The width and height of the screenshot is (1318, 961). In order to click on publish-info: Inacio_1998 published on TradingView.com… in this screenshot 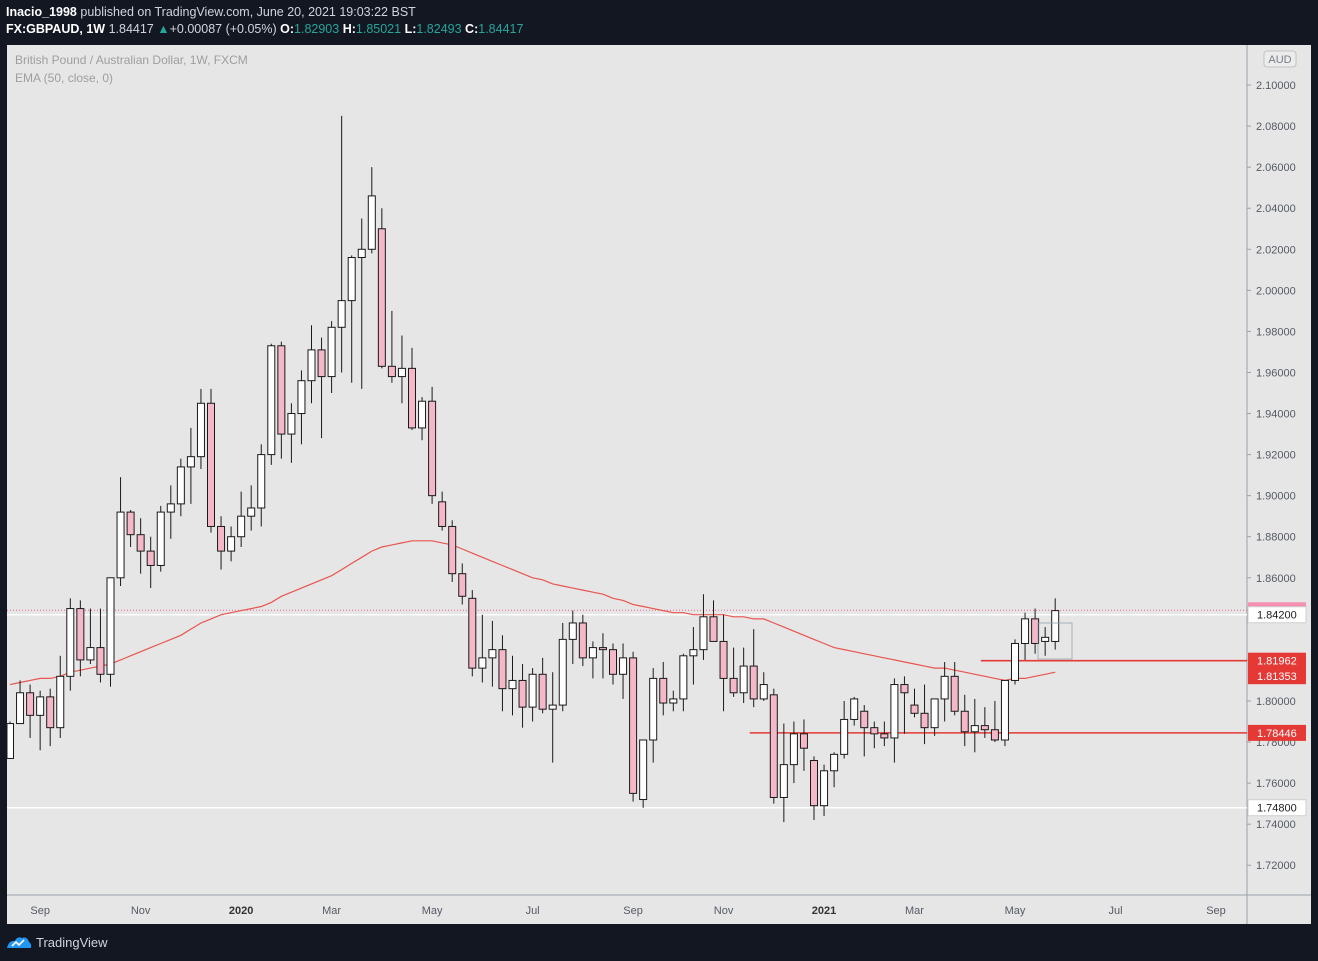, I will do `click(211, 12)`.